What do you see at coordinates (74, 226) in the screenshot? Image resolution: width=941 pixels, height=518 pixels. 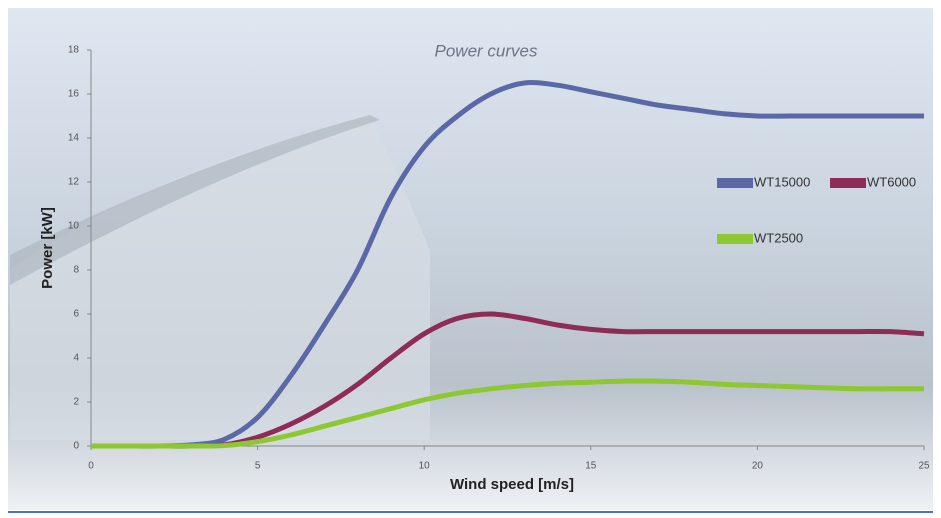 I see `y-tick-label: 10` at bounding box center [74, 226].